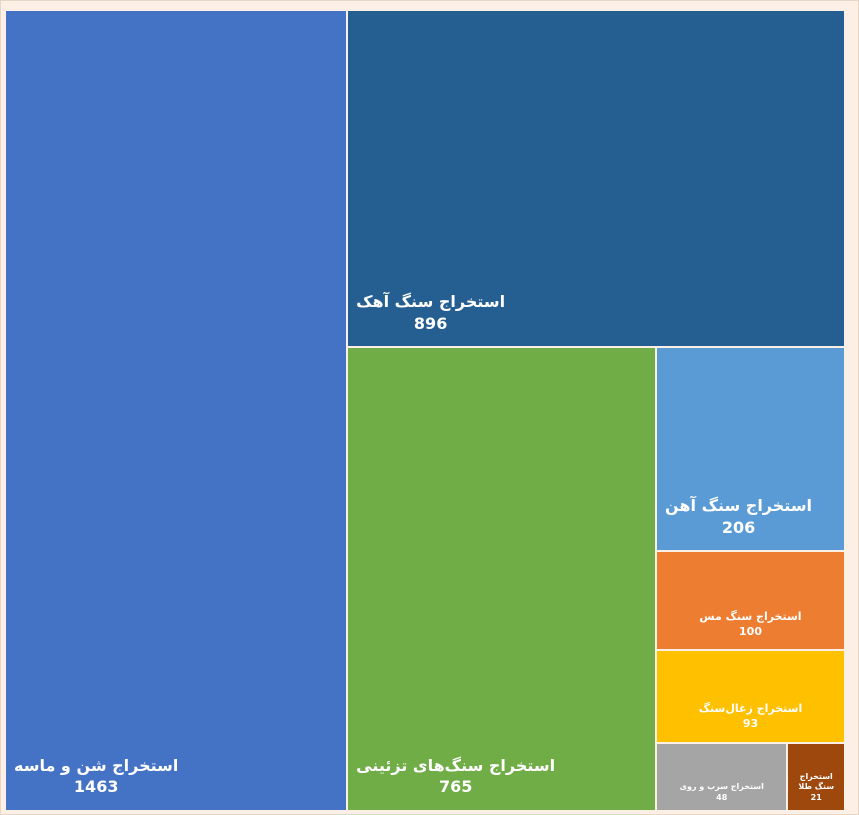 The height and width of the screenshot is (815, 859). Describe the element at coordinates (750, 708) in the screenshot. I see `category-label: استخراج زغال‌سنگ` at that location.